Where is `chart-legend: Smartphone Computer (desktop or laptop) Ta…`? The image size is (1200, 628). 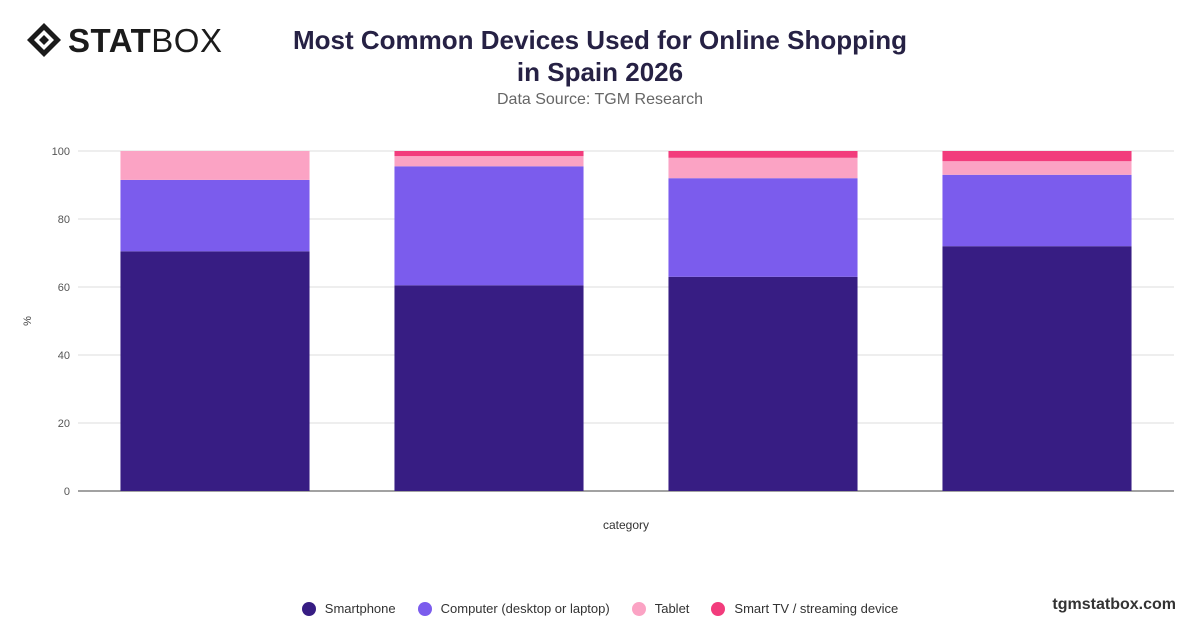 chart-legend: Smartphone Computer (desktop or laptop) Ta… is located at coordinates (600, 608).